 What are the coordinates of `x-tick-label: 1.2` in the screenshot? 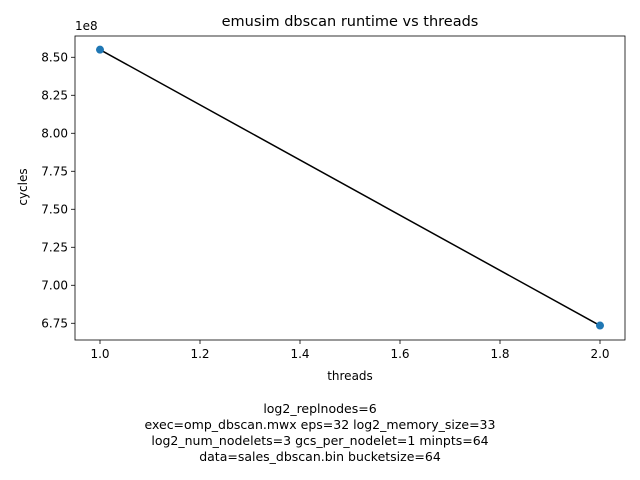 It's located at (199, 354).